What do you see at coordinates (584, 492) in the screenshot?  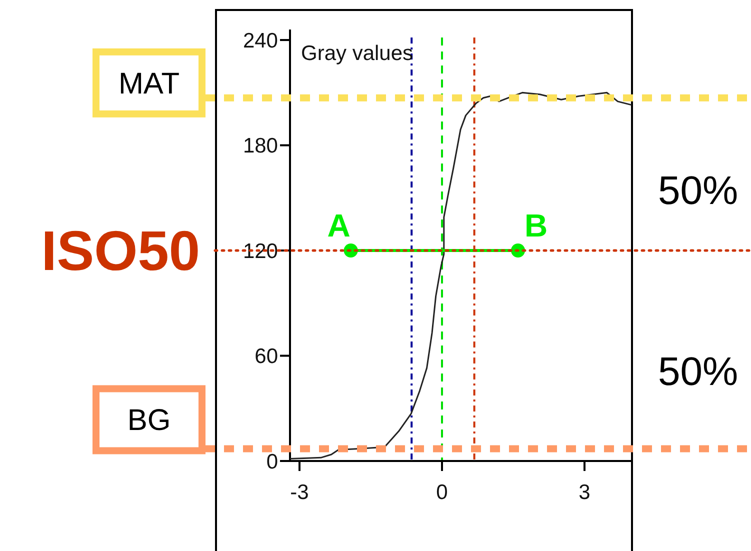 I see `x-tick-label: 3` at bounding box center [584, 492].